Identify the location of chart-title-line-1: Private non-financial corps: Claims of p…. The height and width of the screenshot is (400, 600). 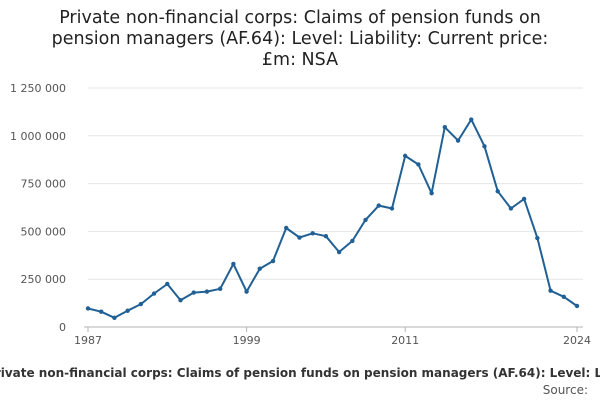
(300, 18).